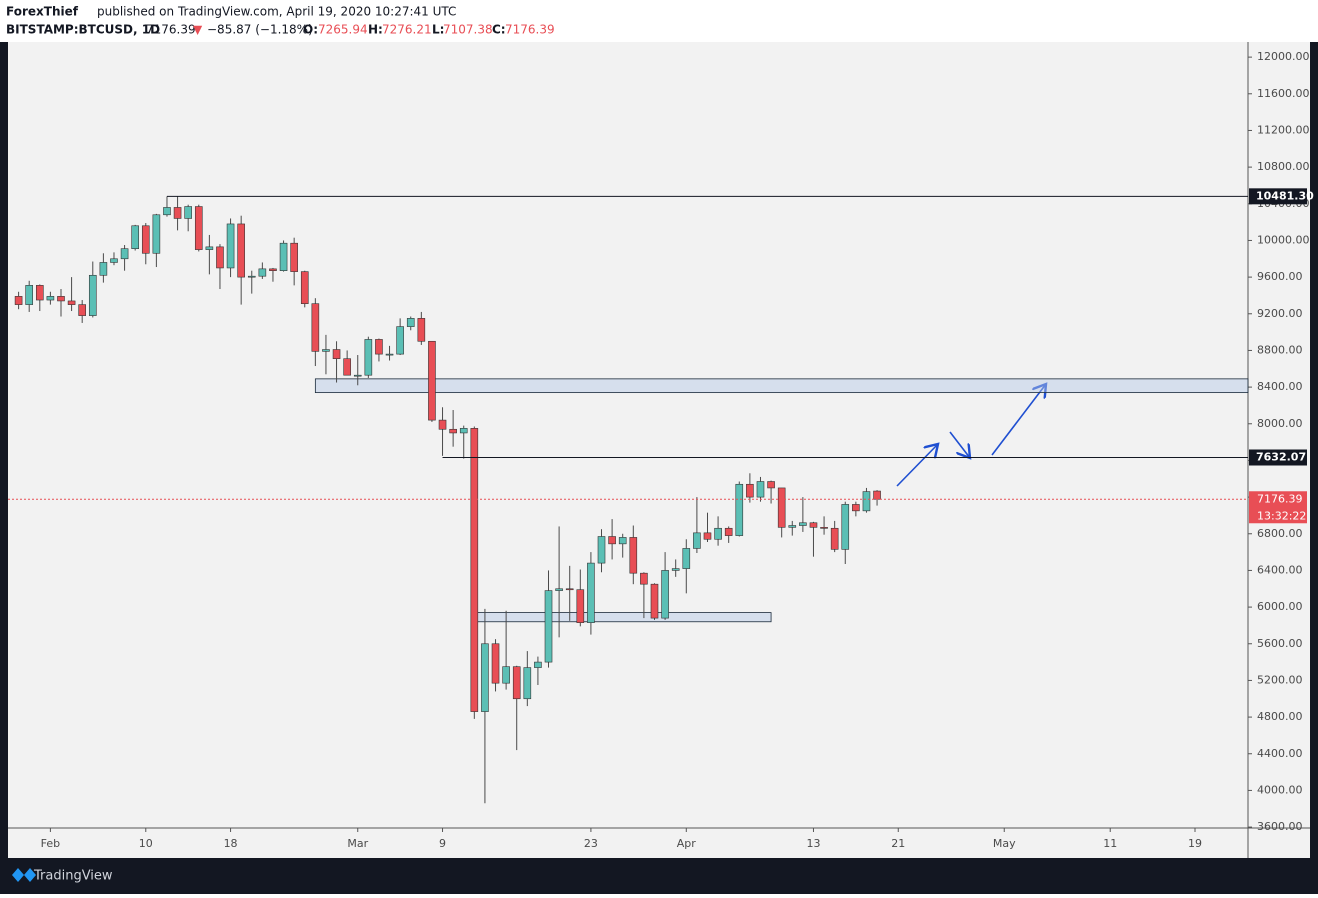 The height and width of the screenshot is (898, 1318). What do you see at coordinates (1280, 386) in the screenshot?
I see `y-tick-label: 8400.00` at bounding box center [1280, 386].